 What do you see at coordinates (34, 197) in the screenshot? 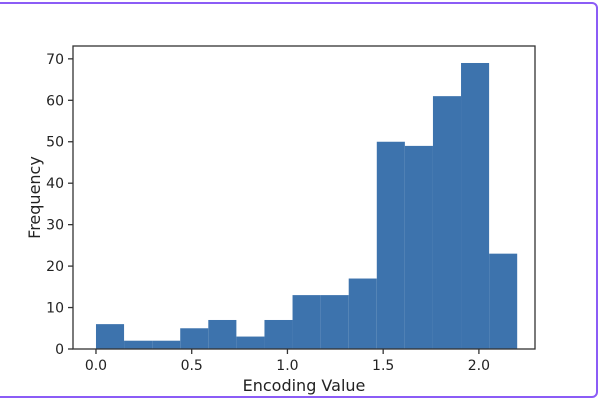
I see `y-axis-label: Frequency` at bounding box center [34, 197].